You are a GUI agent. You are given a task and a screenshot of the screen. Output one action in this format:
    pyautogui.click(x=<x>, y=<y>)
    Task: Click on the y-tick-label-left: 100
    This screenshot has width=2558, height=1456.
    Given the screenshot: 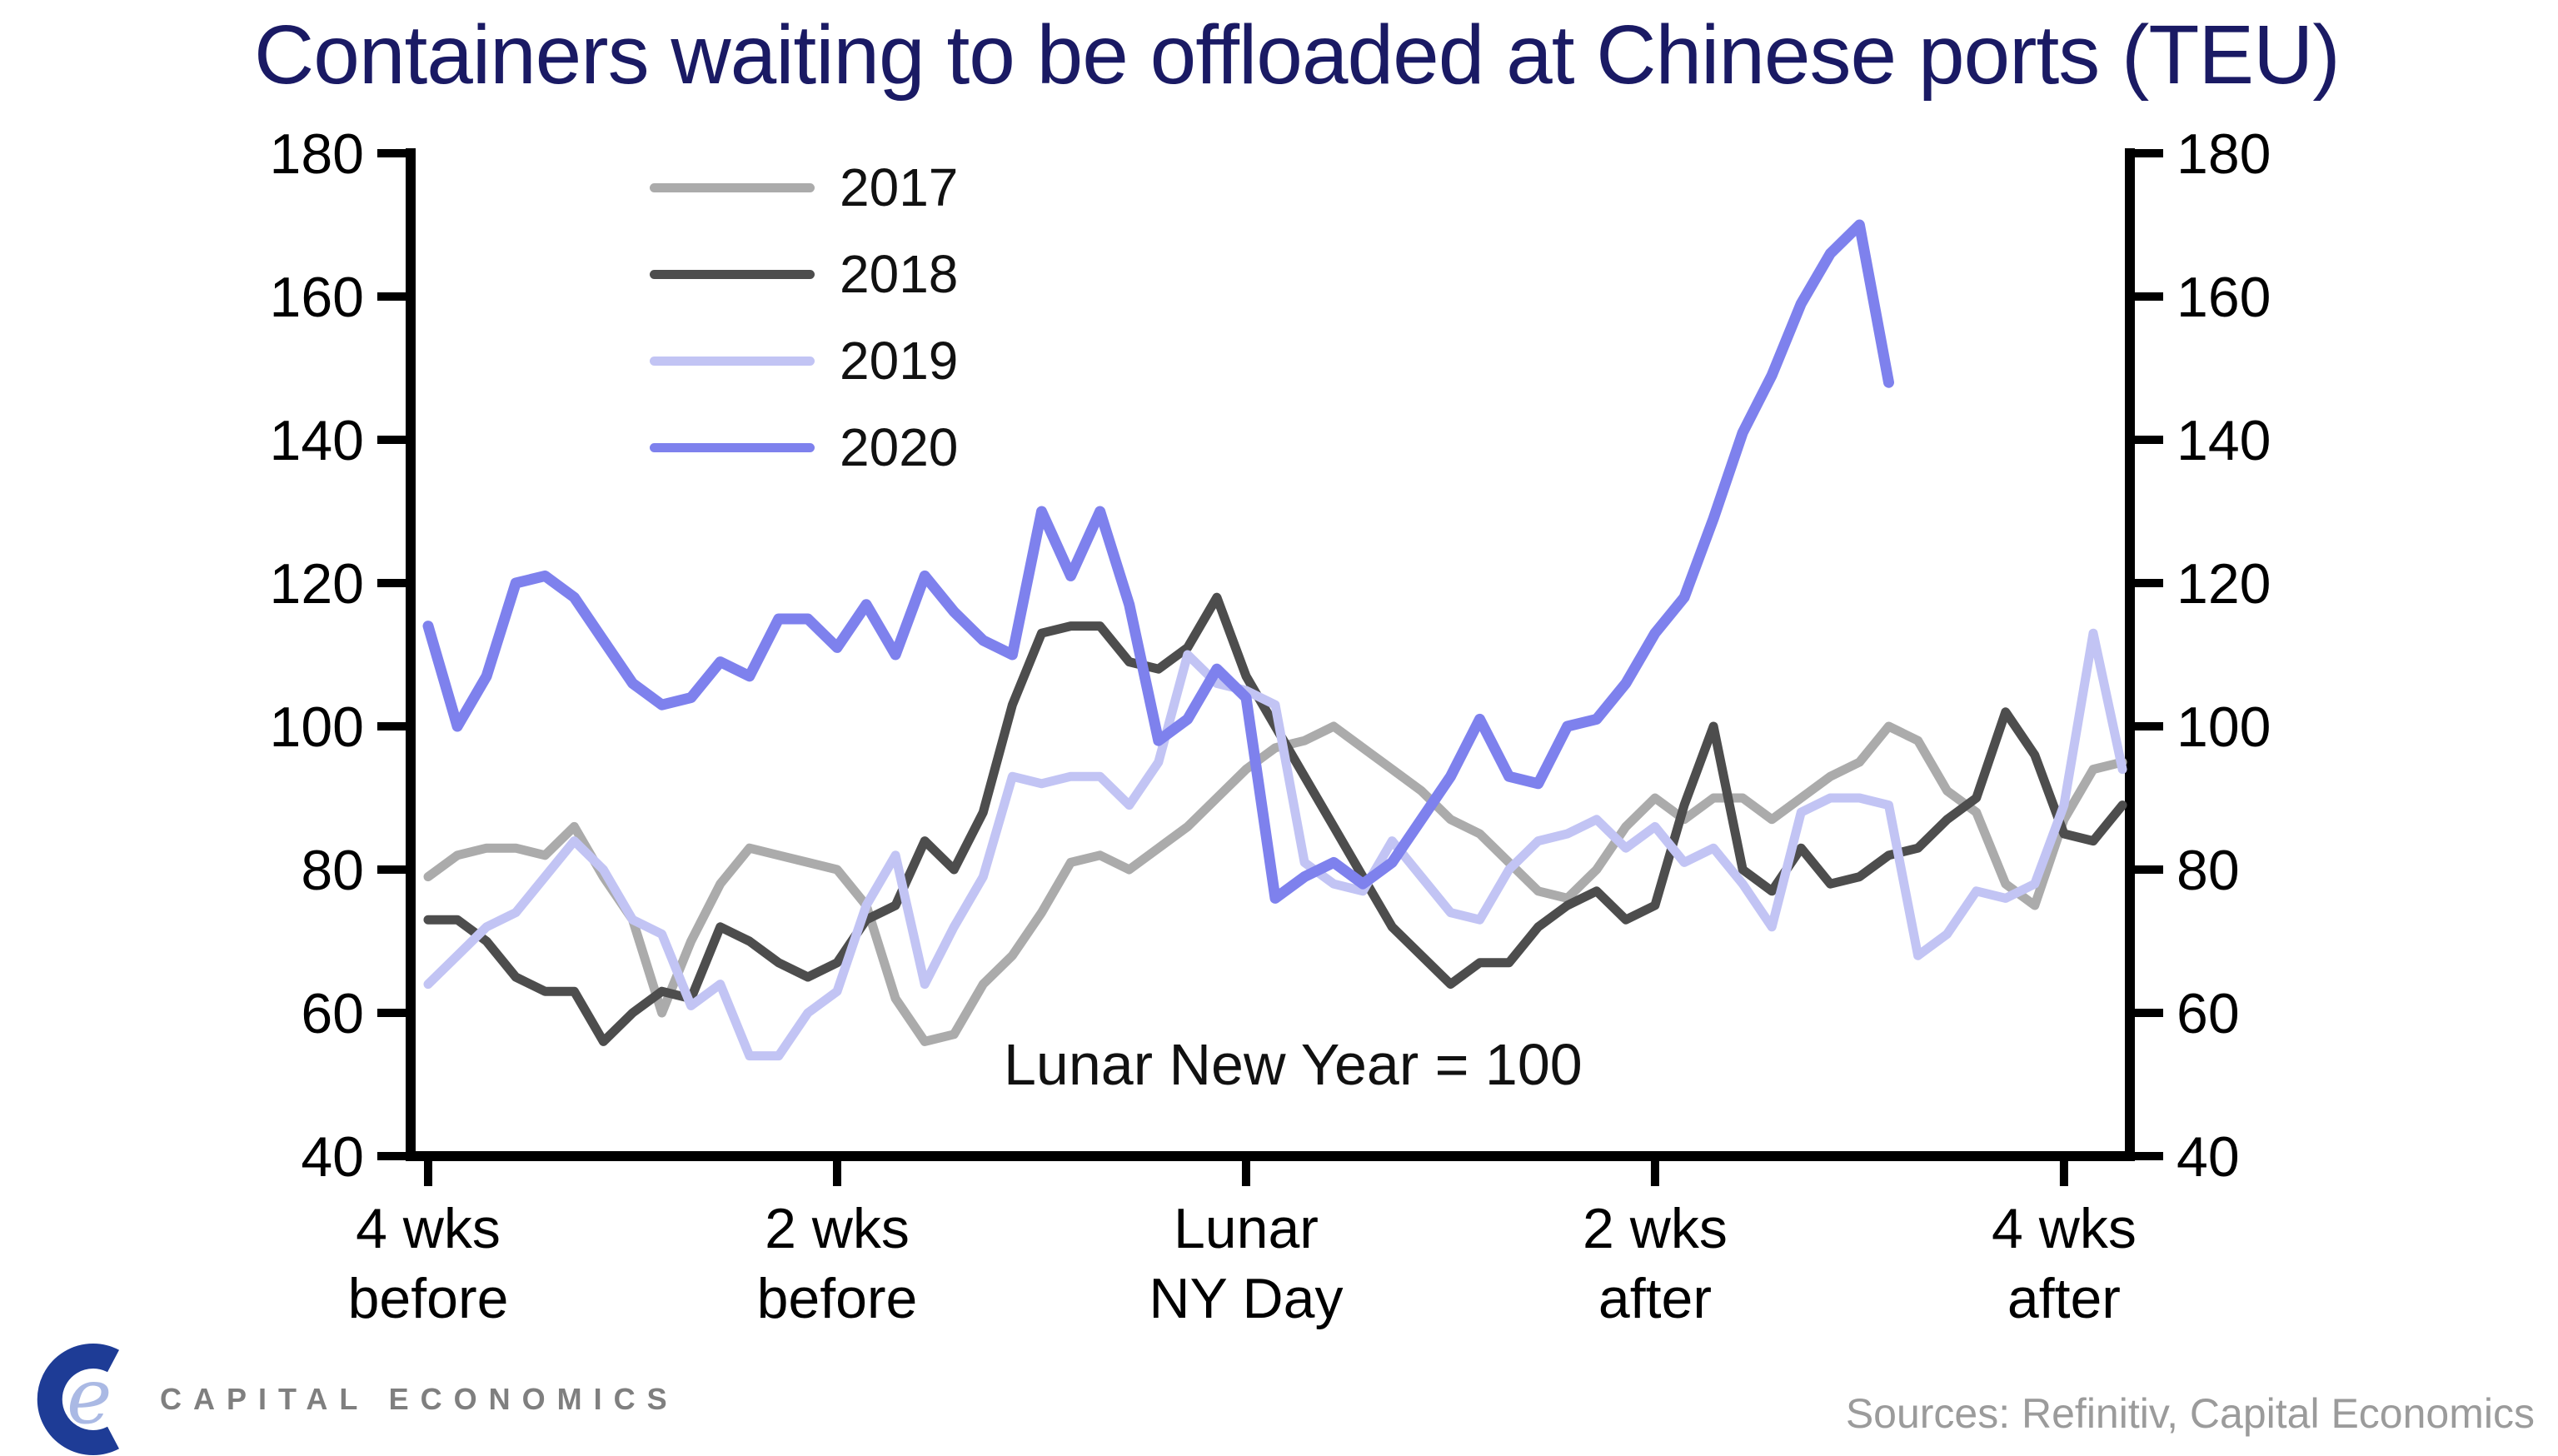 What is the action you would take?
    pyautogui.click(x=317, y=727)
    